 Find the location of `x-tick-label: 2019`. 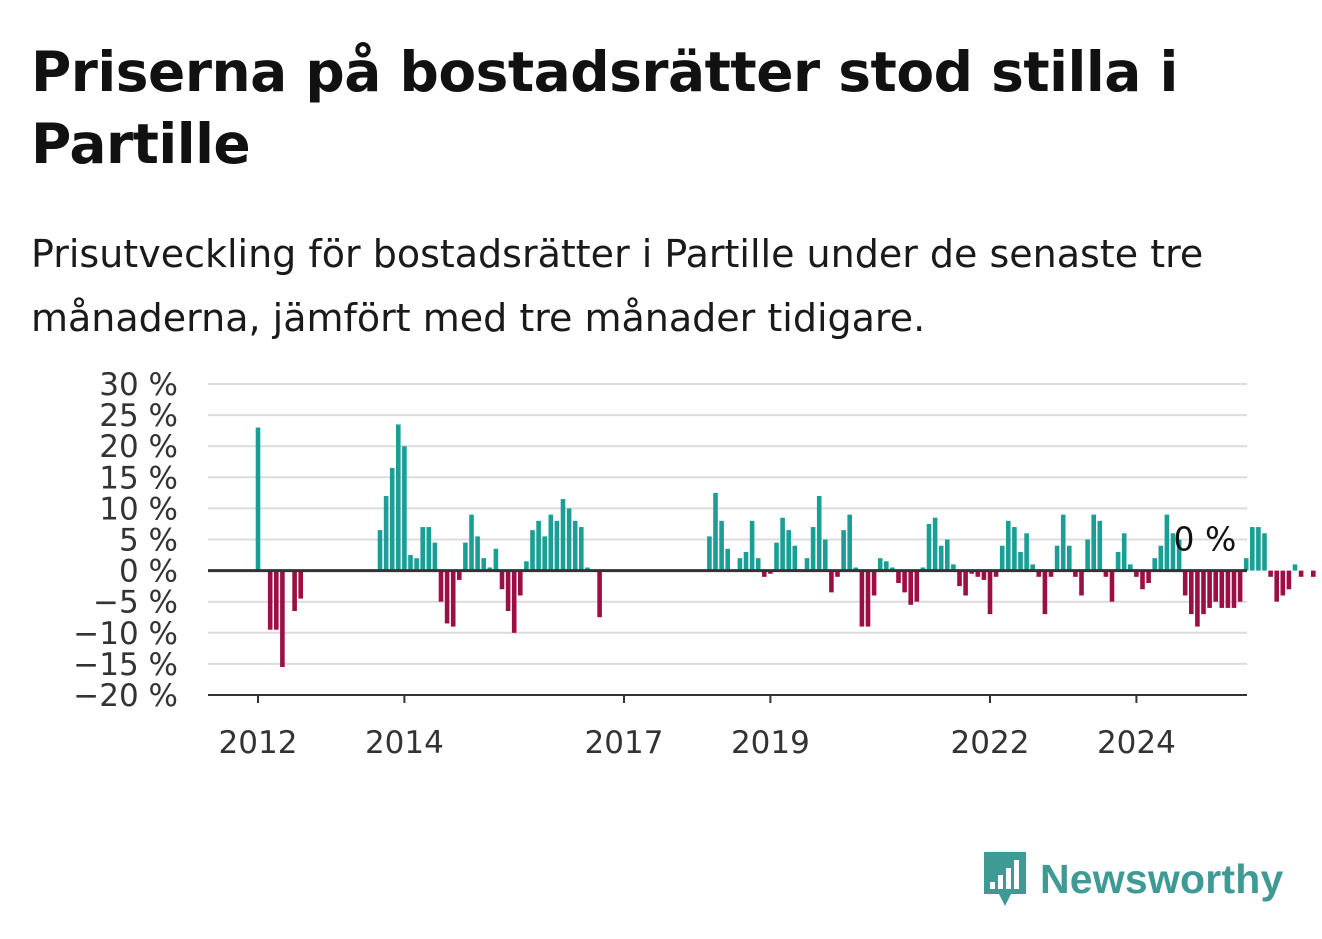

x-tick-label: 2019 is located at coordinates (770, 743).